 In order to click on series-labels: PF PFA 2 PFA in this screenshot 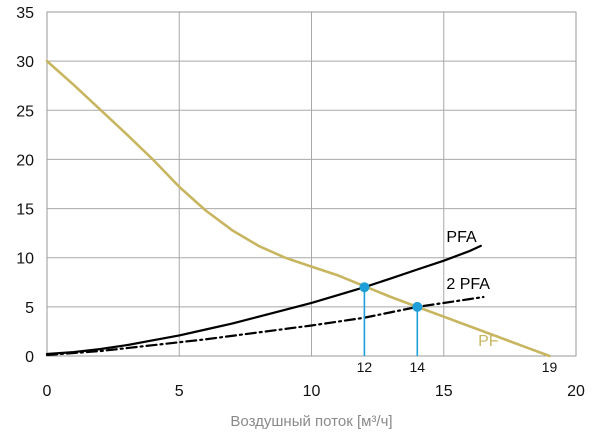, I will do `click(472, 289)`.